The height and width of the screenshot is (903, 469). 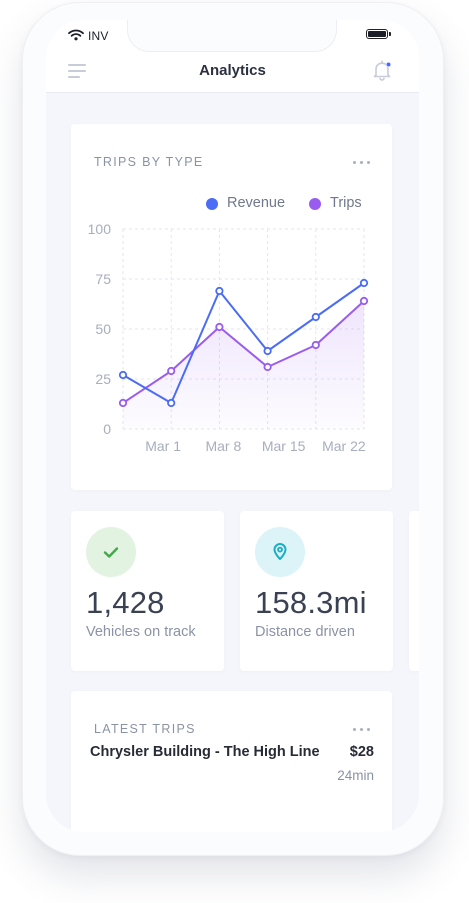 What do you see at coordinates (98, 36) in the screenshot?
I see `carrier-label: INV` at bounding box center [98, 36].